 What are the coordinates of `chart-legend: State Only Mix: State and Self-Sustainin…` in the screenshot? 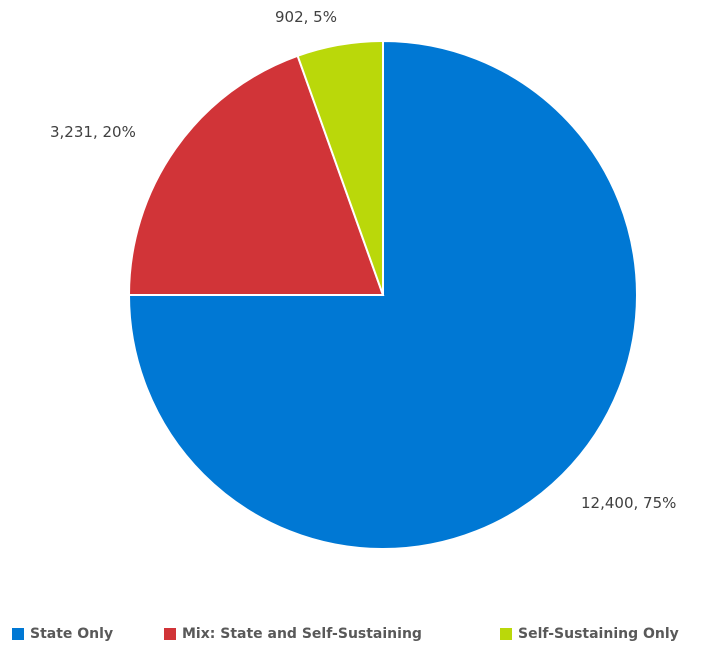 It's located at (355, 635).